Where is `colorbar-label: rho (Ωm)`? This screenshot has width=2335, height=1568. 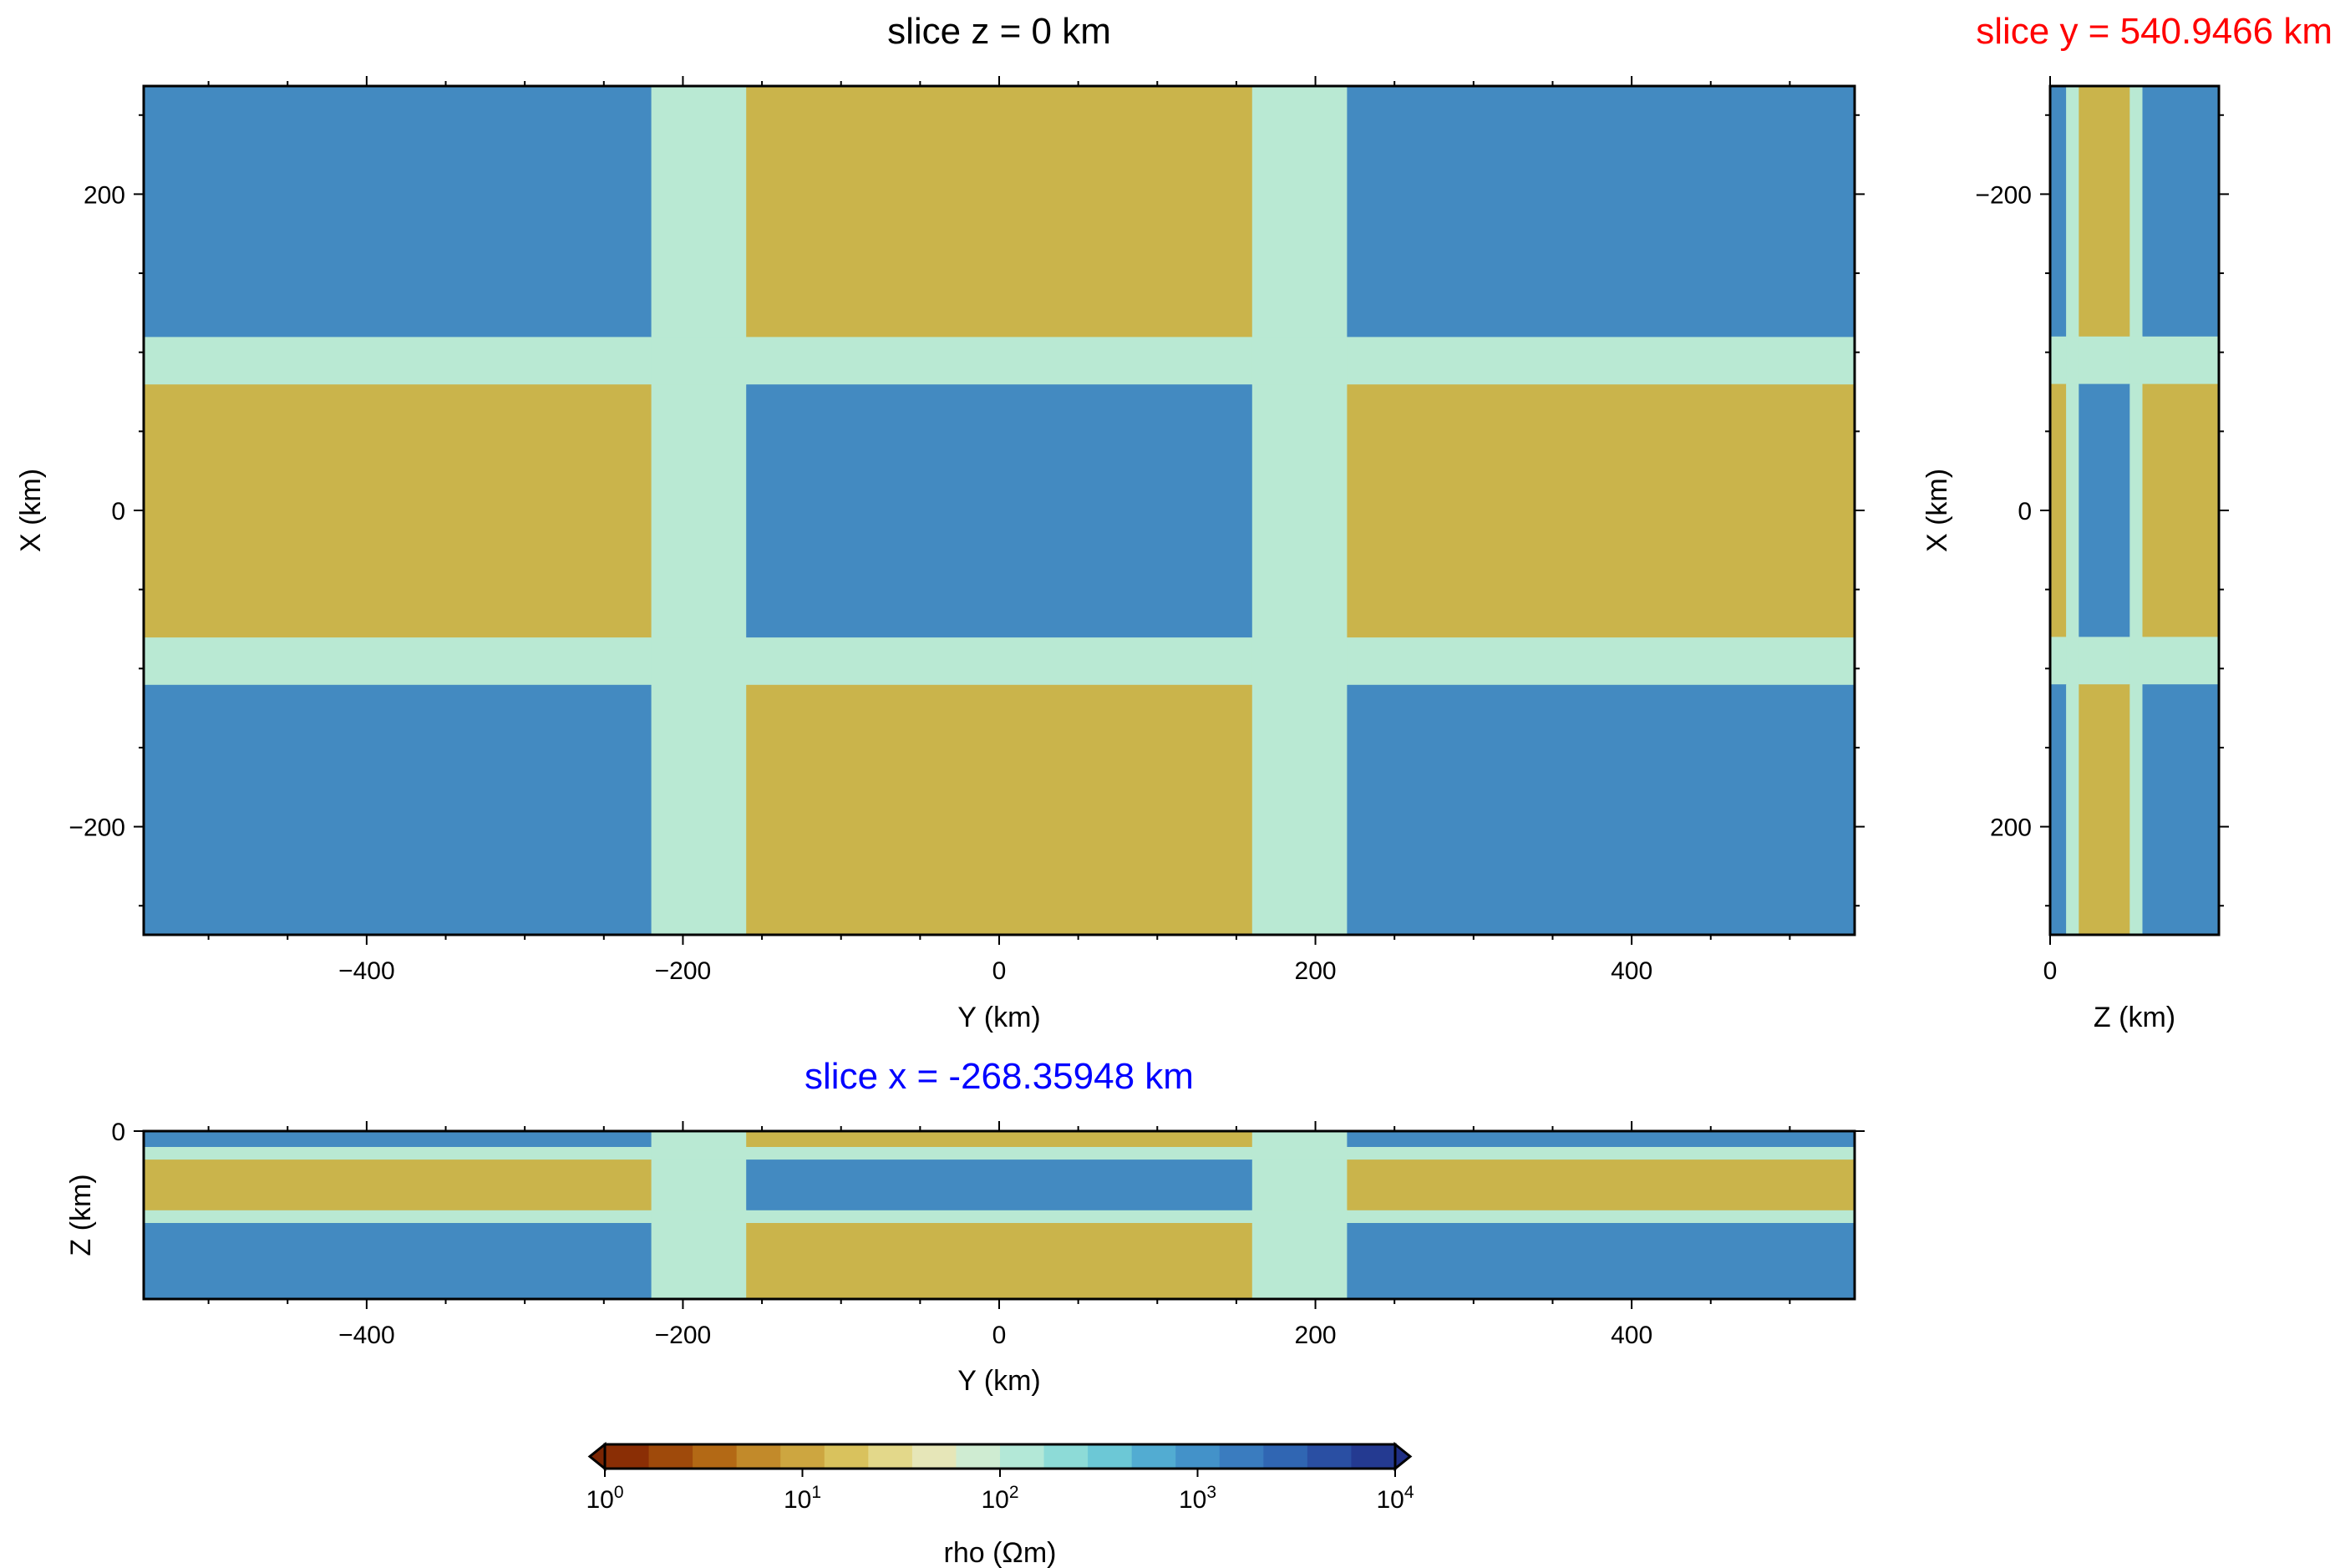
colorbar-label: rho (Ωm) is located at coordinates (1000, 1553).